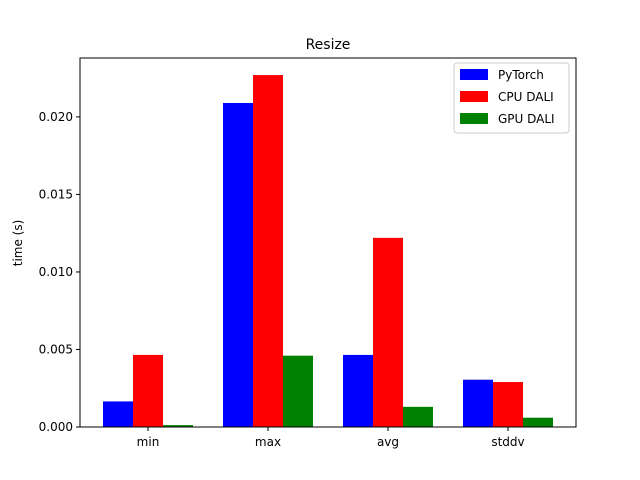 This screenshot has width=640, height=480. I want to click on bar-gpu-dali-stddv, so click(538, 422).